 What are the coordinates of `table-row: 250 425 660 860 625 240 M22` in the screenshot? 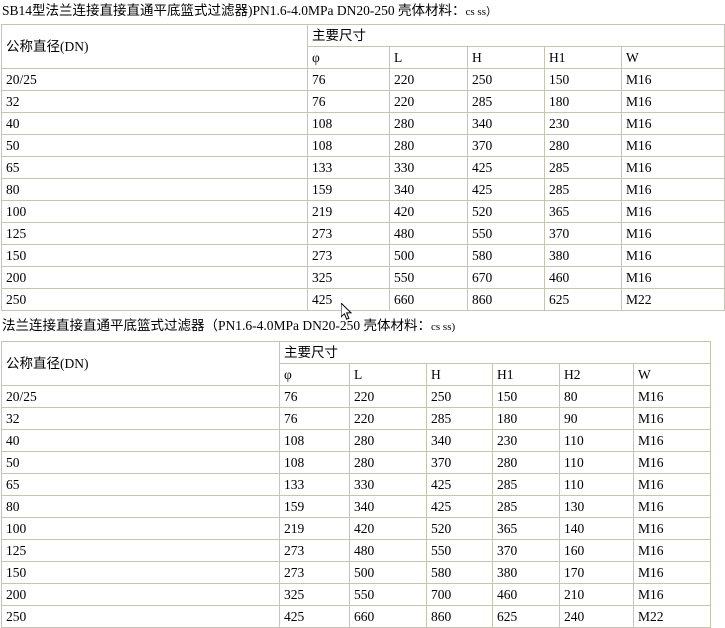 It's located at (356, 616).